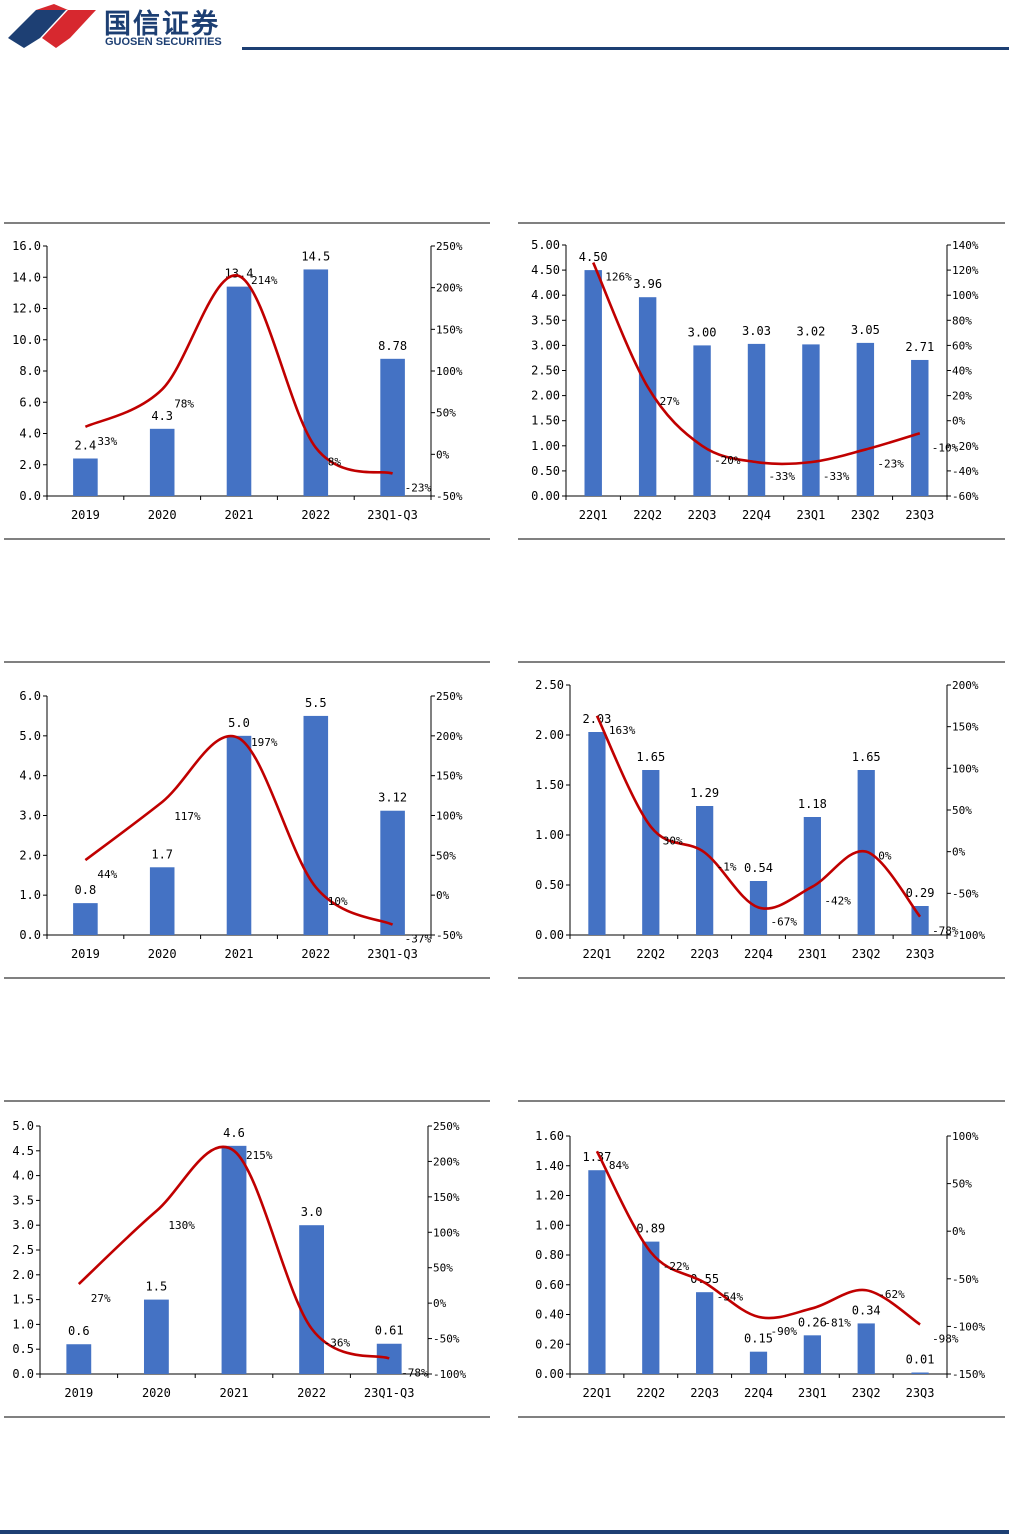 Image resolution: width=1009 pixels, height=1534 pixels. Describe the element at coordinates (504, 1532) in the screenshot. I see `footer-divider` at that location.